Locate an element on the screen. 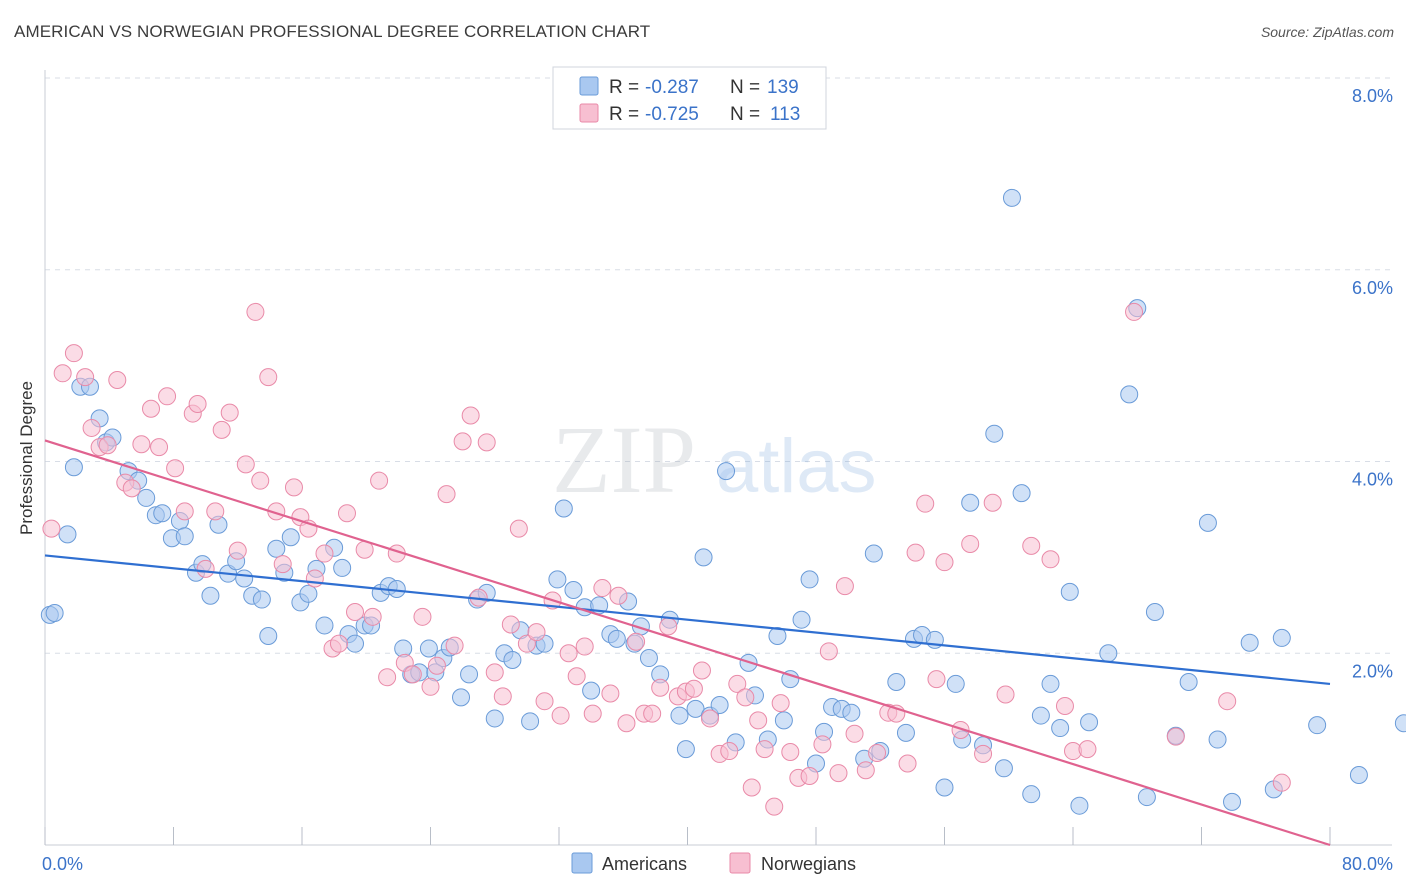 This screenshot has height=892, width=1406. bottom-legend: Americans Norwegians is located at coordinates (713, 863).